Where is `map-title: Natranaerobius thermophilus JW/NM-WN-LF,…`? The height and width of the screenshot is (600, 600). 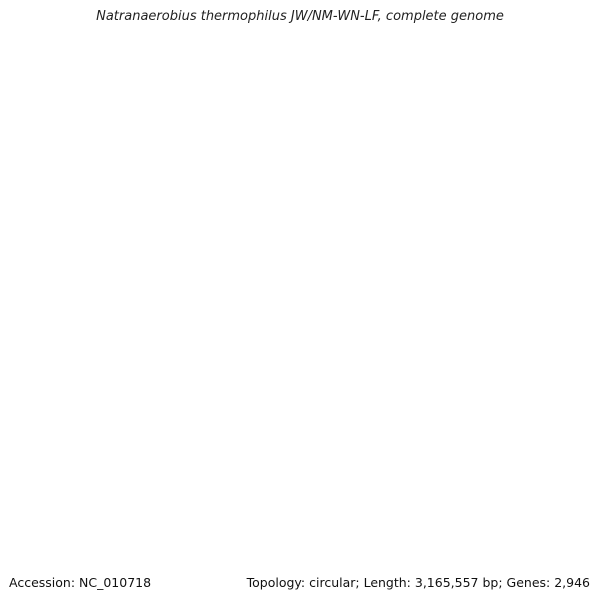
map-title: Natranaerobius thermophilus JW/NM-WN-LF,… is located at coordinates (300, 16).